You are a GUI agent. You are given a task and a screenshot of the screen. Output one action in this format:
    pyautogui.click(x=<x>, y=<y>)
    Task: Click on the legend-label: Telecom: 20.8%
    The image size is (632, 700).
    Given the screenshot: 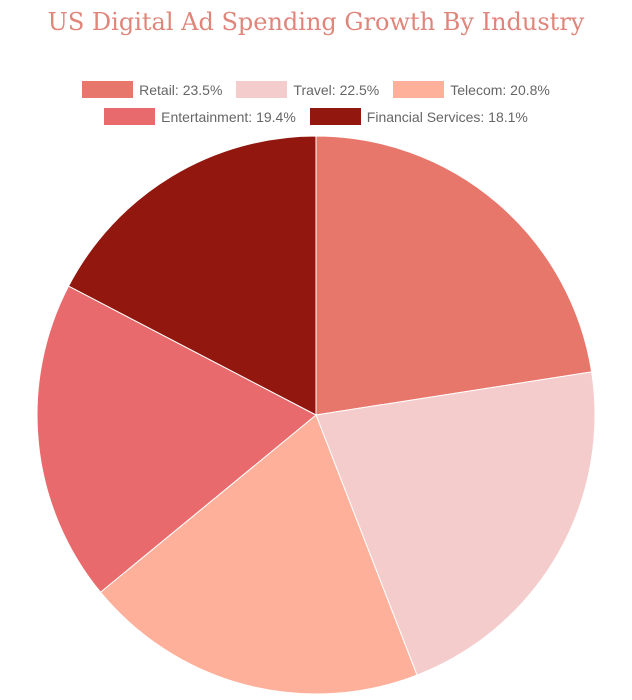 What is the action you would take?
    pyautogui.click(x=500, y=89)
    